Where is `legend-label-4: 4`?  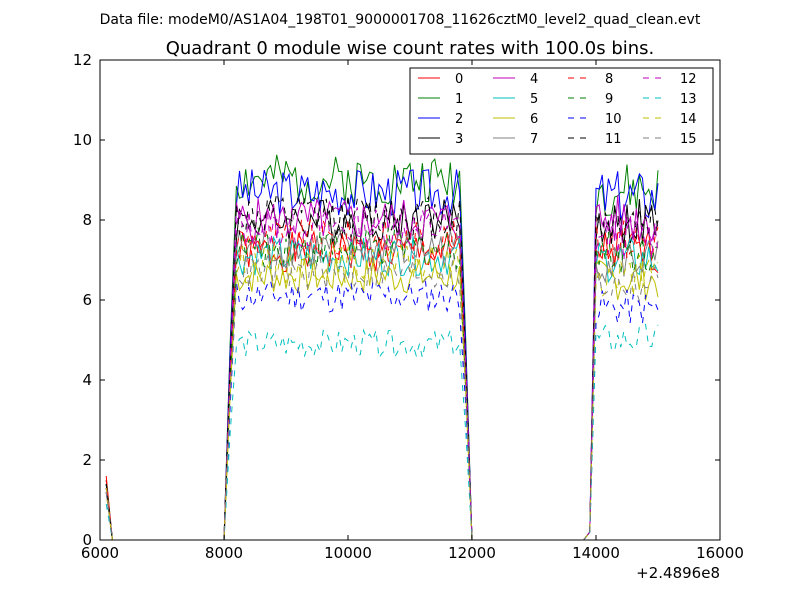
legend-label-4: 4 is located at coordinates (534, 79).